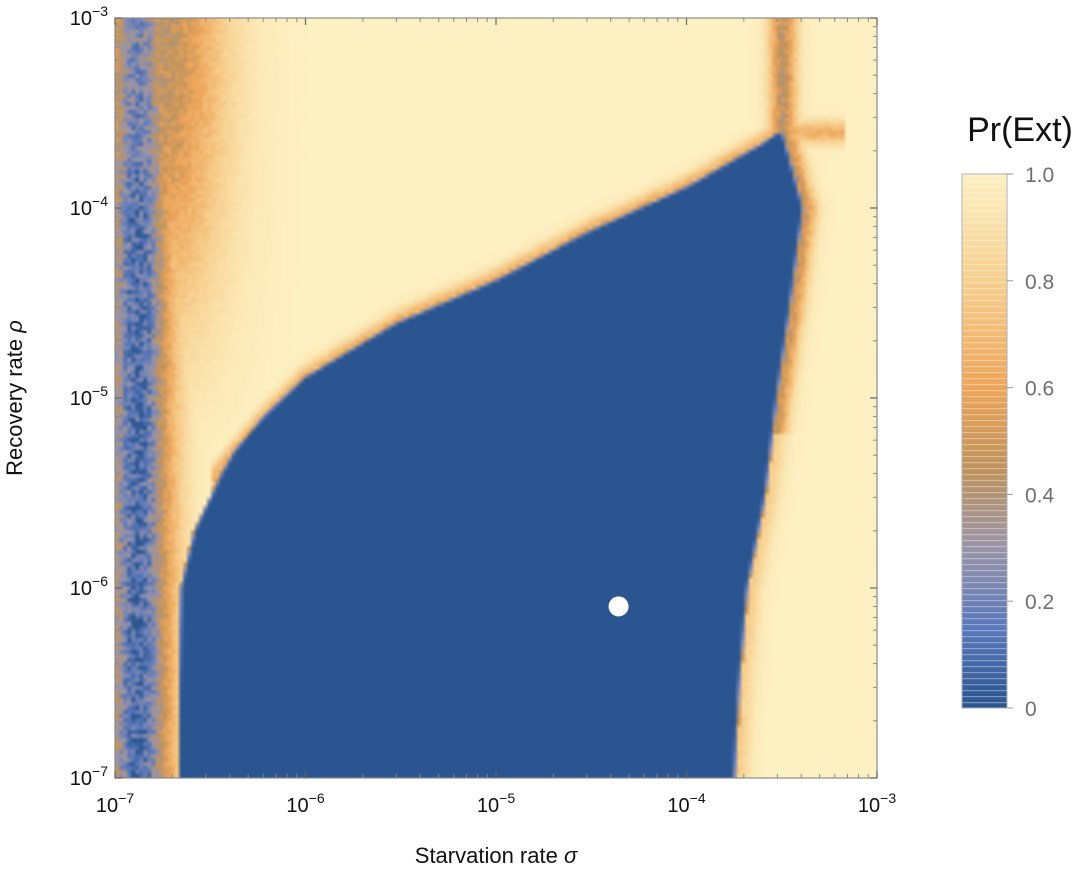  What do you see at coordinates (1039, 282) in the screenshot?
I see `colorbar-tick-label: 0.8` at bounding box center [1039, 282].